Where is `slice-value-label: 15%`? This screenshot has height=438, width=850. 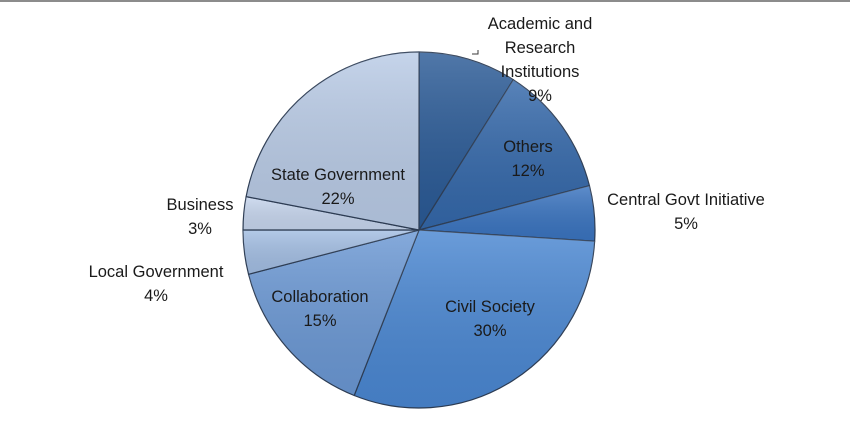 slice-value-label: 15% is located at coordinates (319, 321).